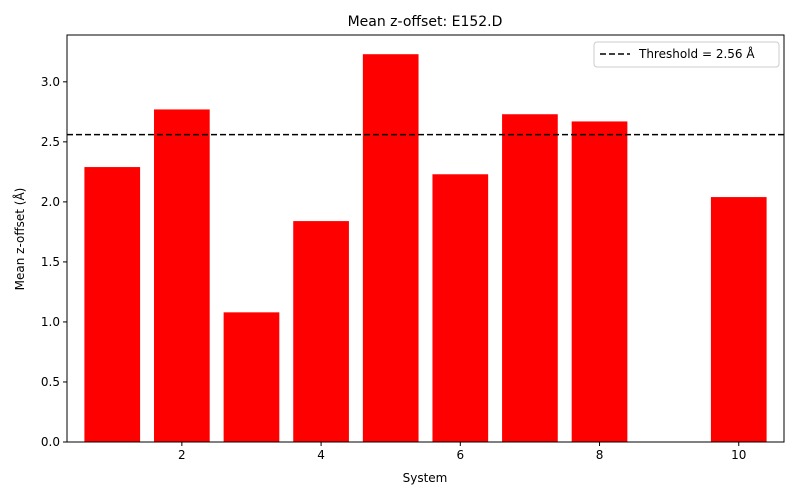  Describe the element at coordinates (50, 202) in the screenshot. I see `y-tick-label: 2.0` at that location.